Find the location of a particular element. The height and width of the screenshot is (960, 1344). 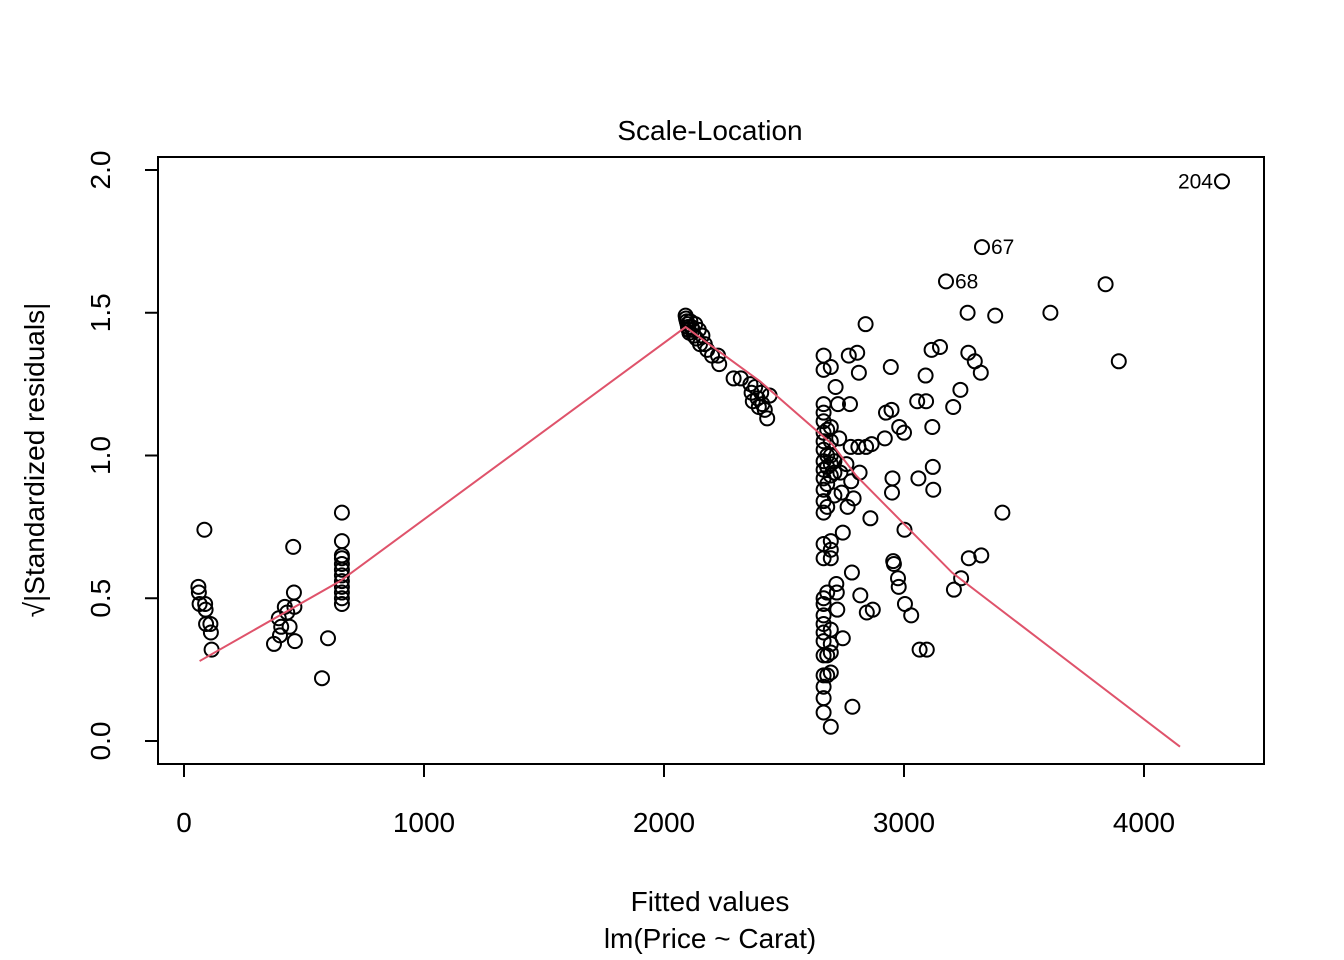

y-tick-label: 0.5 is located at coordinates (100, 598).